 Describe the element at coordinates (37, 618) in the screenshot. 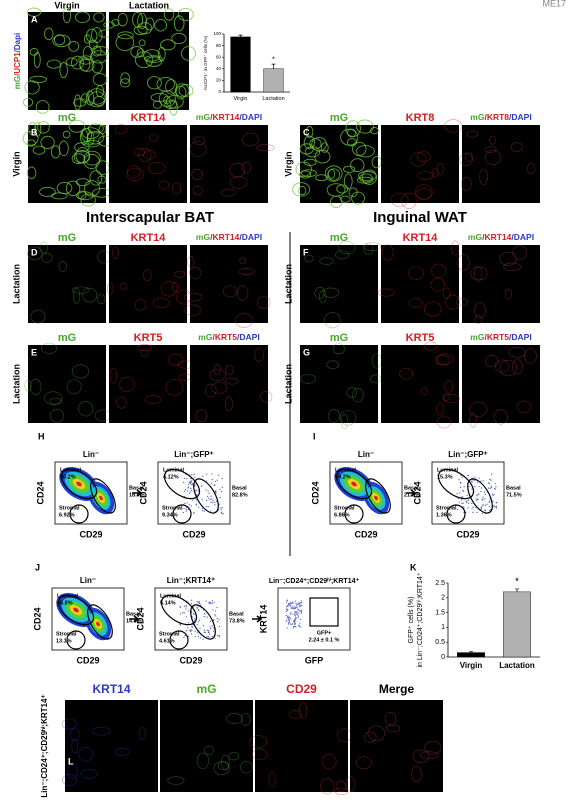

I see `axis-label: CD24` at that location.